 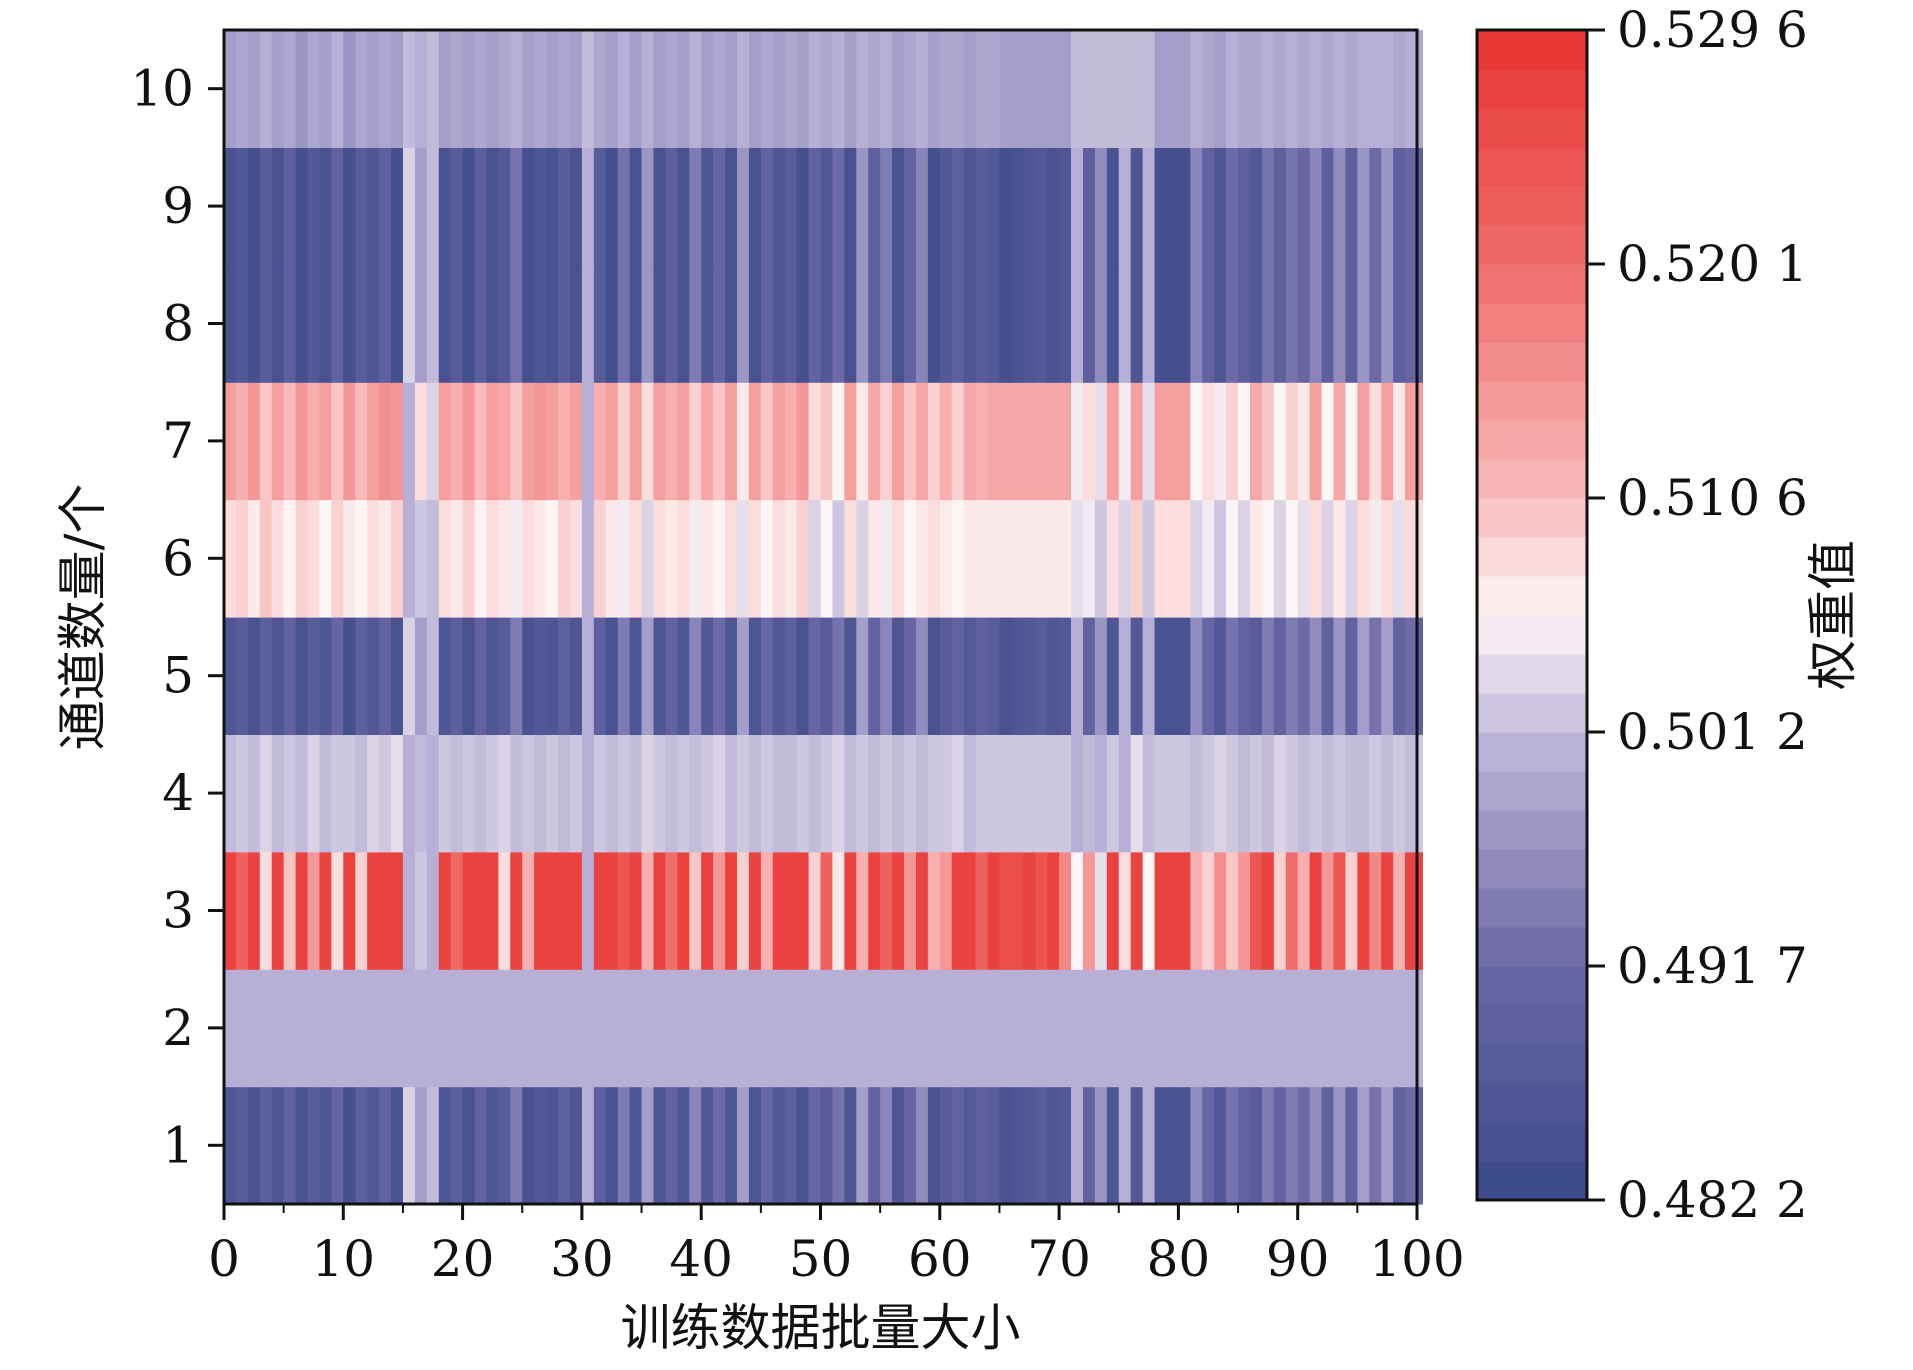 What do you see at coordinates (178, 911) in the screenshot?
I see `y-tick-label: 3` at bounding box center [178, 911].